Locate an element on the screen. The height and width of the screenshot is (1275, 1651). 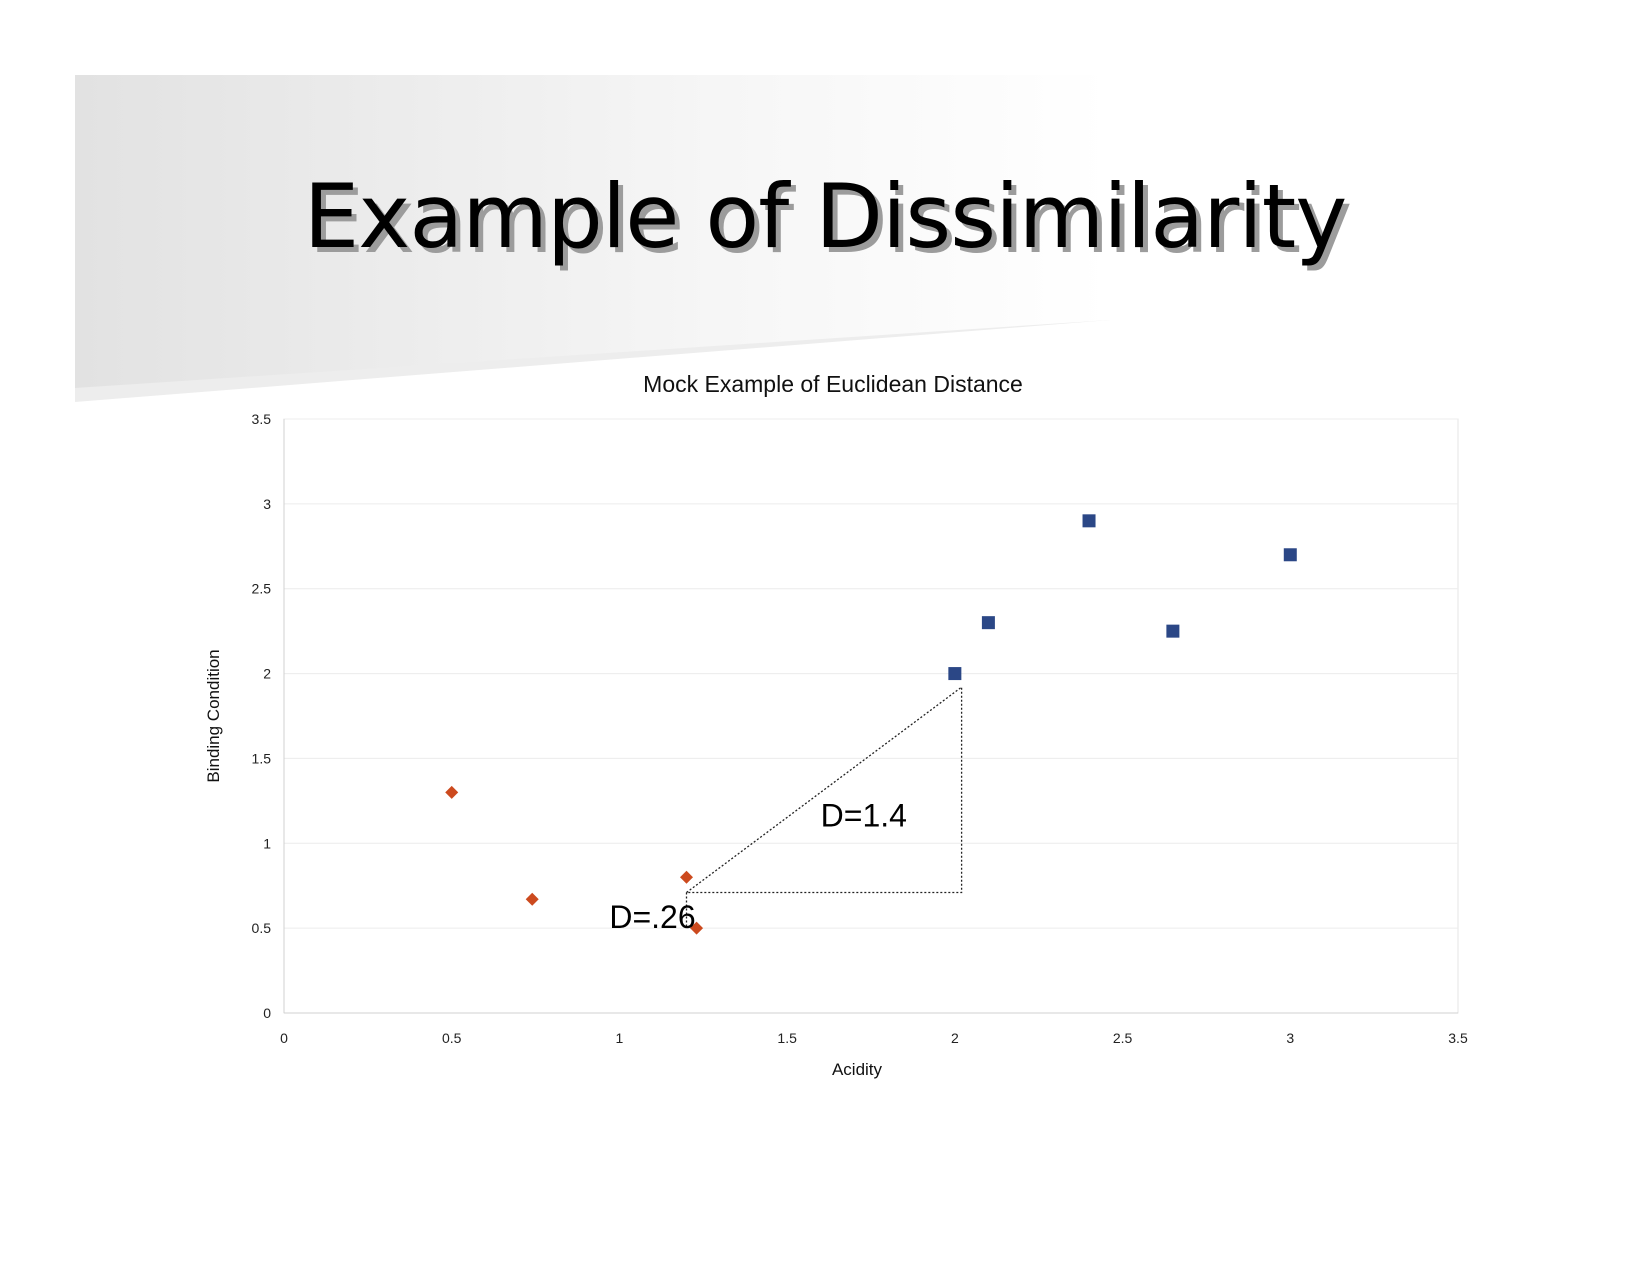
x-tick-label: 1 is located at coordinates (620, 1038).